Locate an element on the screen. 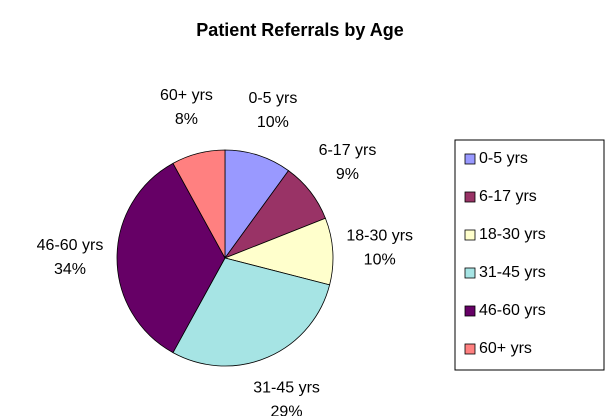  slice-label-value: 29% is located at coordinates (287, 409).